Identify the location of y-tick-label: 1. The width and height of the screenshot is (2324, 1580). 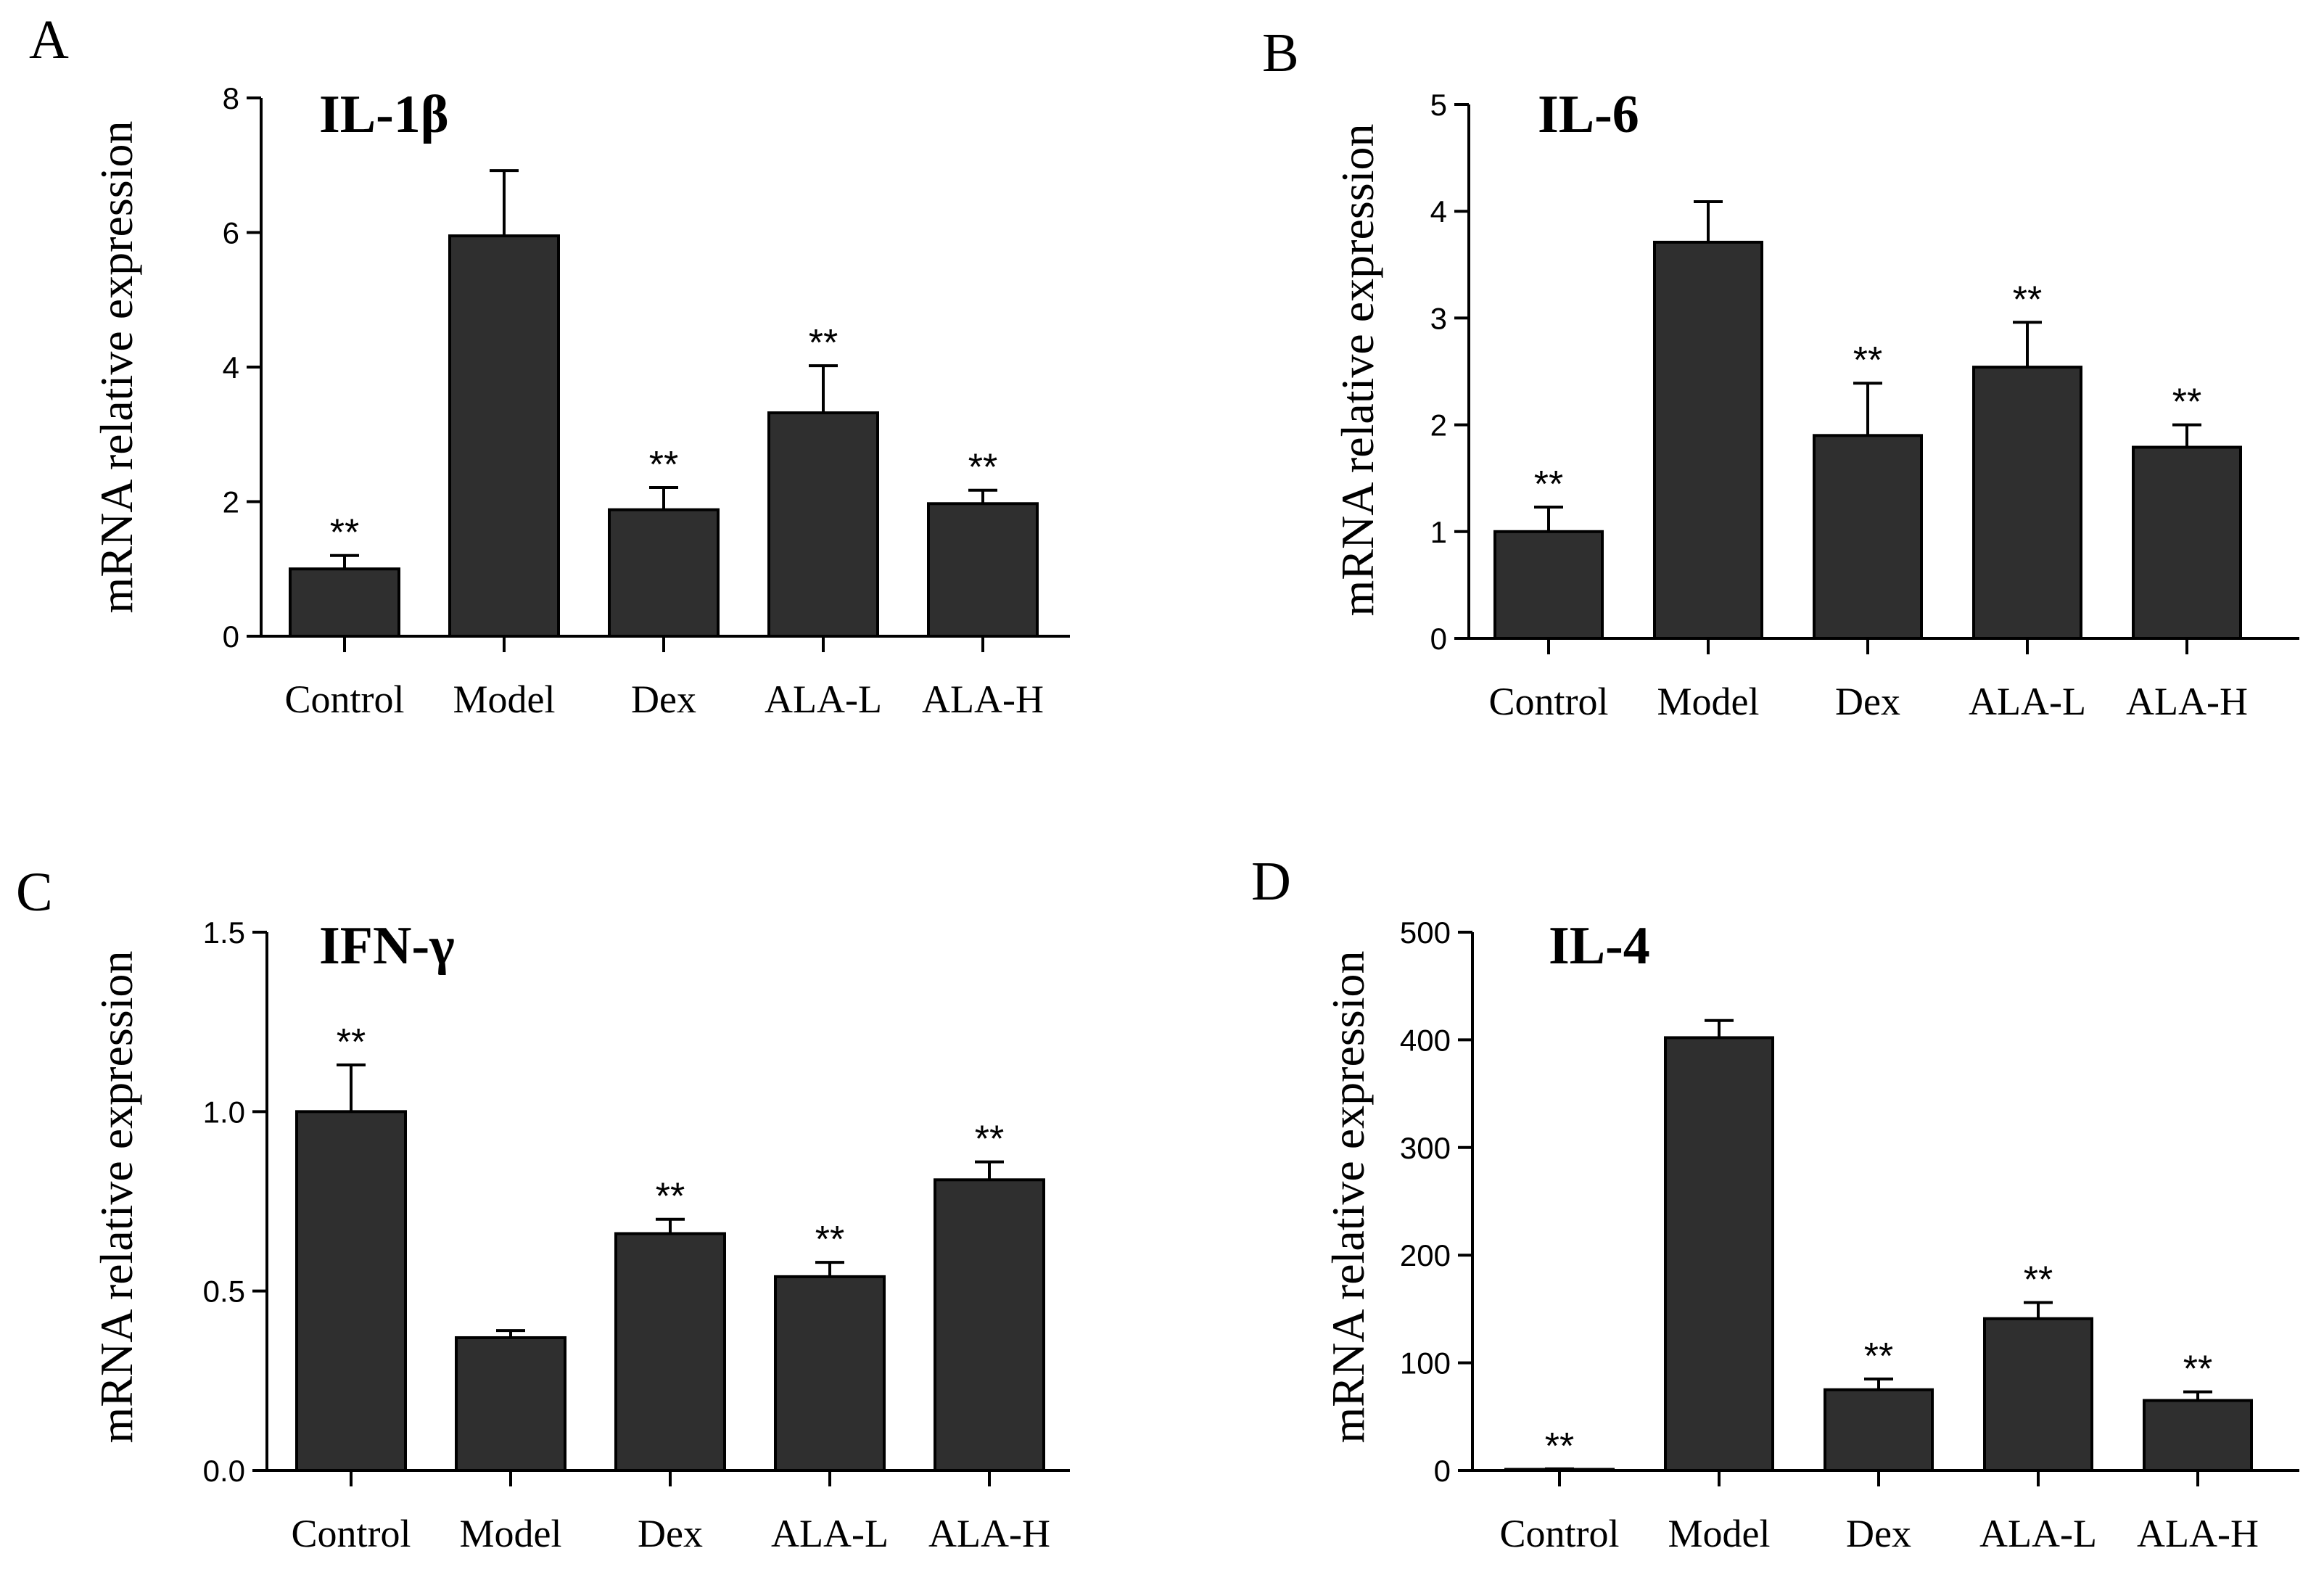
(1438, 532).